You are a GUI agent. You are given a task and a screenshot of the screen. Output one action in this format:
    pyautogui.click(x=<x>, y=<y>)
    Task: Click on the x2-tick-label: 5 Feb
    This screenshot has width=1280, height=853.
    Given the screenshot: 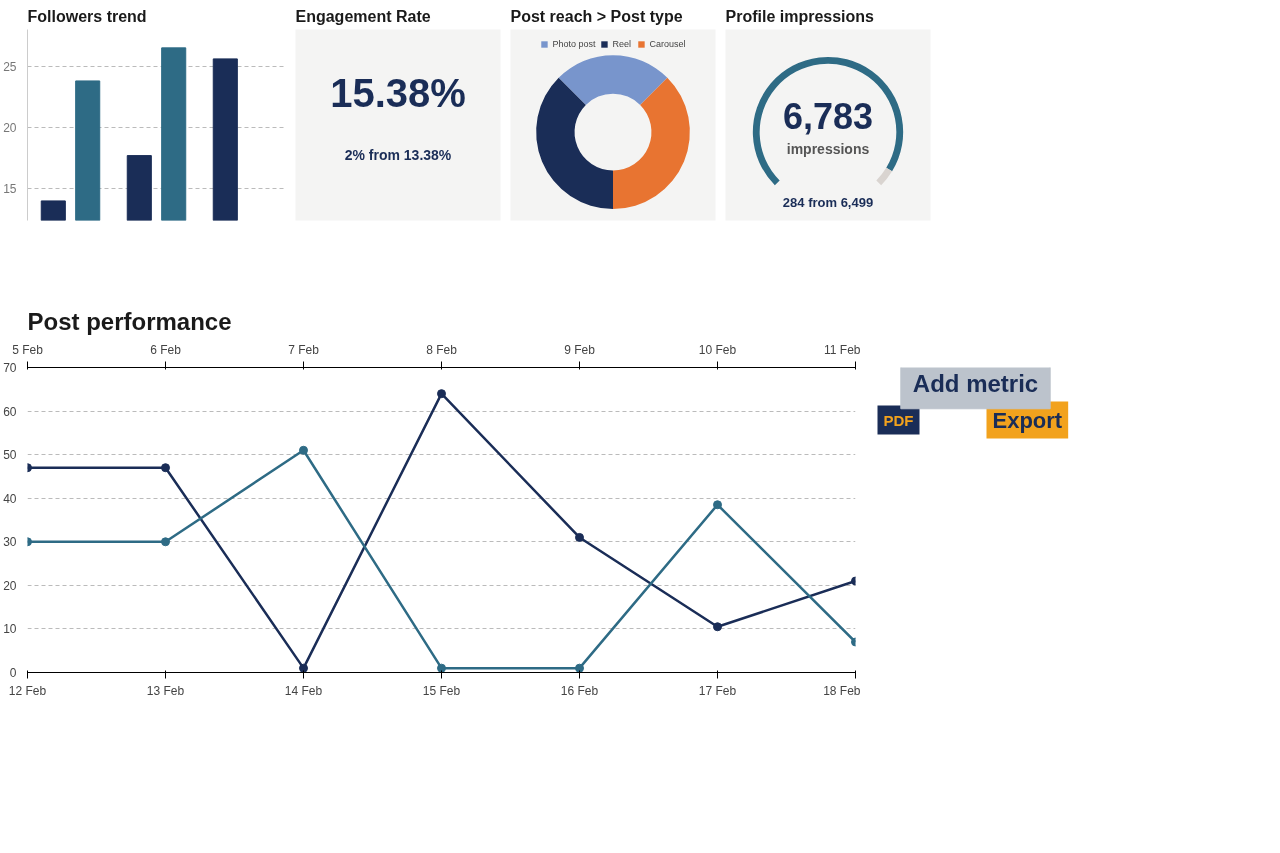 What is the action you would take?
    pyautogui.click(x=28, y=349)
    